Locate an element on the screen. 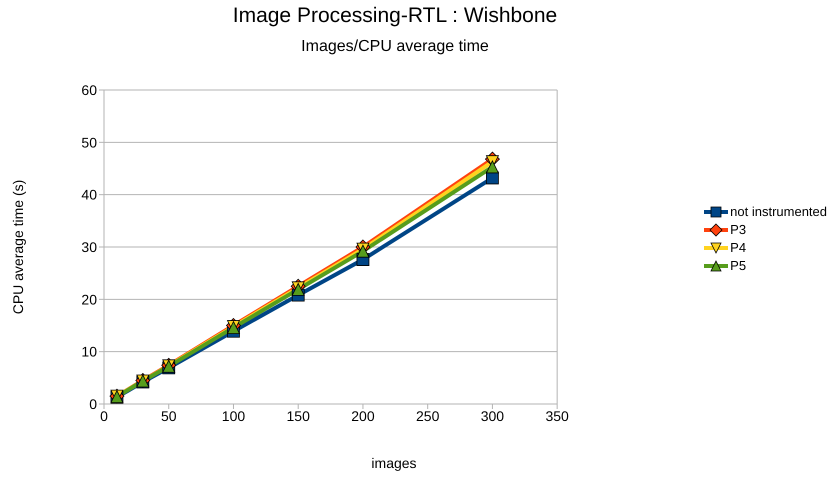  x-tick-label: 0 is located at coordinates (104, 416).